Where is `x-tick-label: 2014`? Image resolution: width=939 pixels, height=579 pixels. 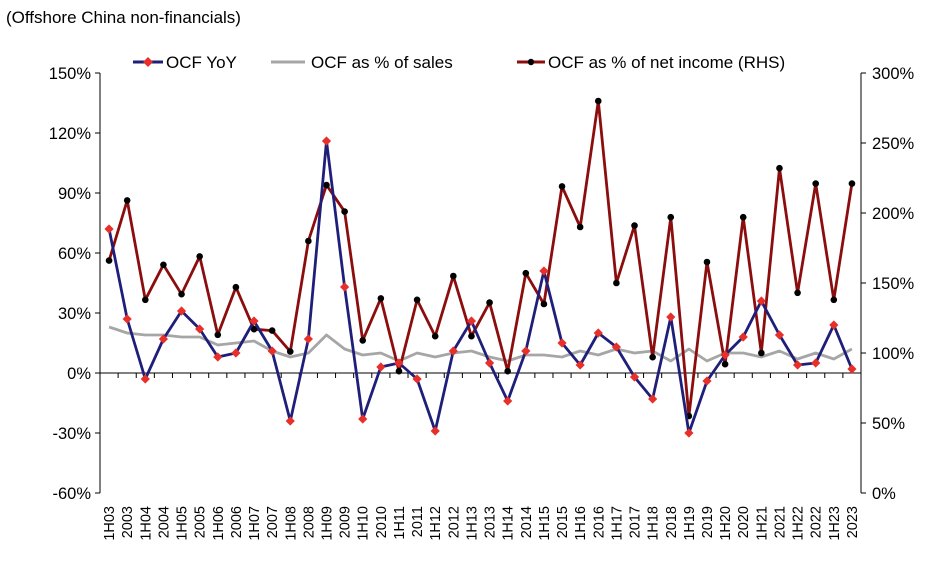 x-tick-label: 2014 is located at coordinates (527, 522).